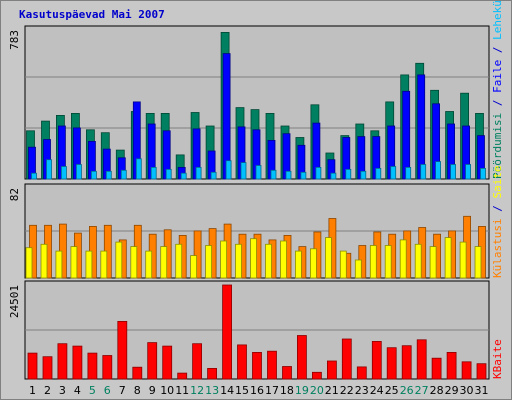  What do you see at coordinates (392, 390) in the screenshot?
I see `day-label: 25` at bounding box center [392, 390].